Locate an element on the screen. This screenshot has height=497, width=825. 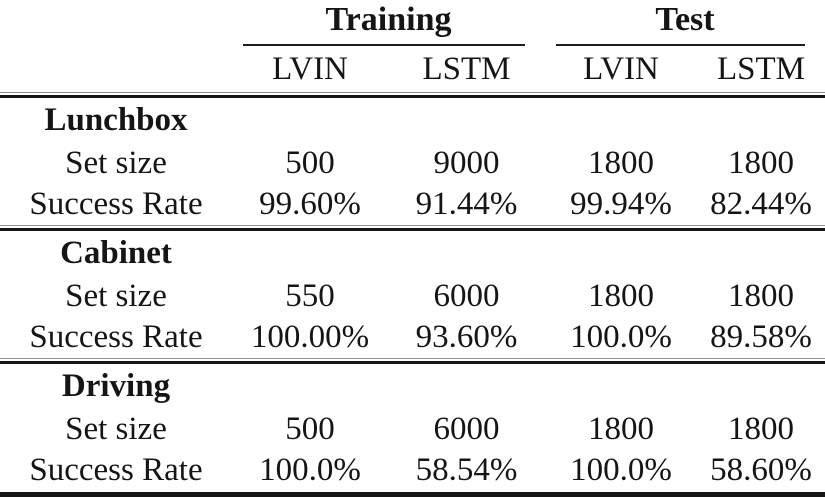
cell-value: 99.60% is located at coordinates (310, 204).